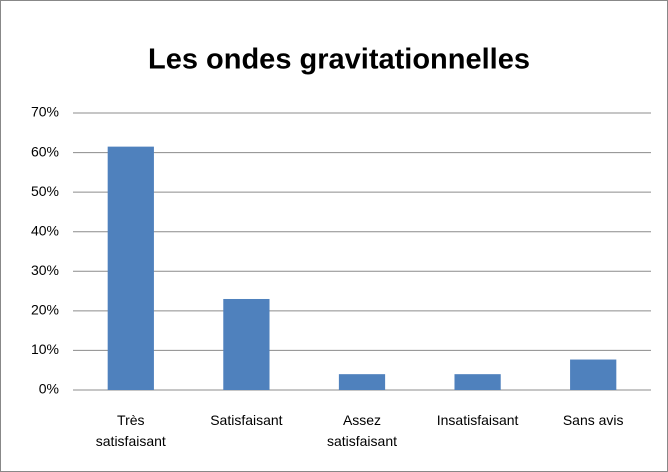 This screenshot has height=472, width=668. Describe the element at coordinates (246, 420) in the screenshot. I see `x-tick-label: Satisfaisant` at that location.